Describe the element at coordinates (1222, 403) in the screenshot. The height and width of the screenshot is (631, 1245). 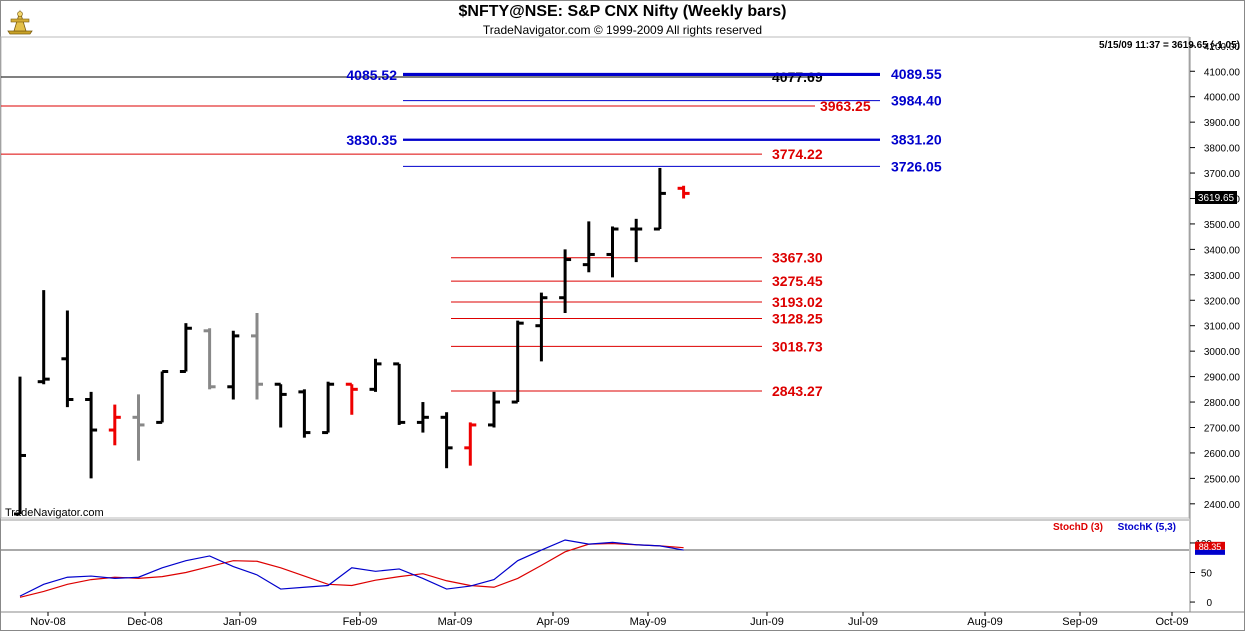
I see `y-tick-label: 2800.00` at that location.